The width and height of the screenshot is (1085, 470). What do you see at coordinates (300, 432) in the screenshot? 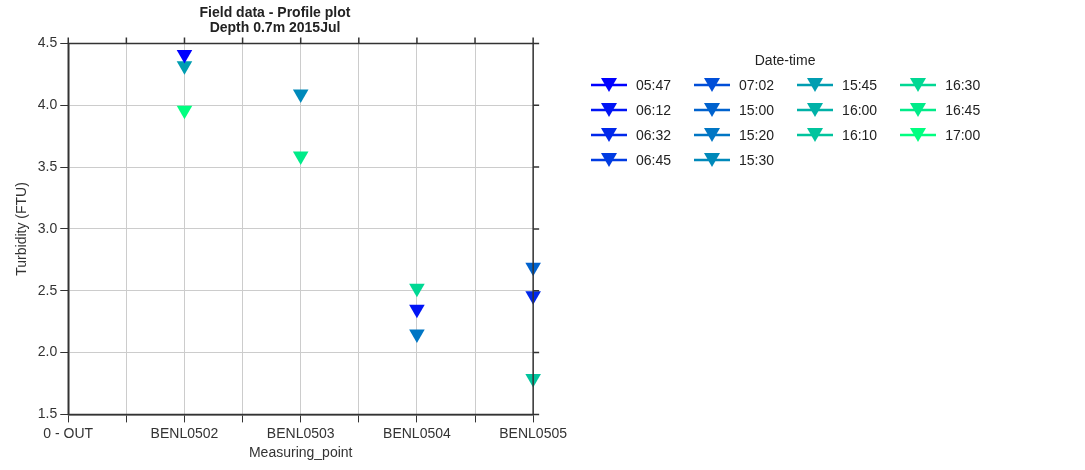
I see `x-tick-label: BENL0503` at bounding box center [300, 432].